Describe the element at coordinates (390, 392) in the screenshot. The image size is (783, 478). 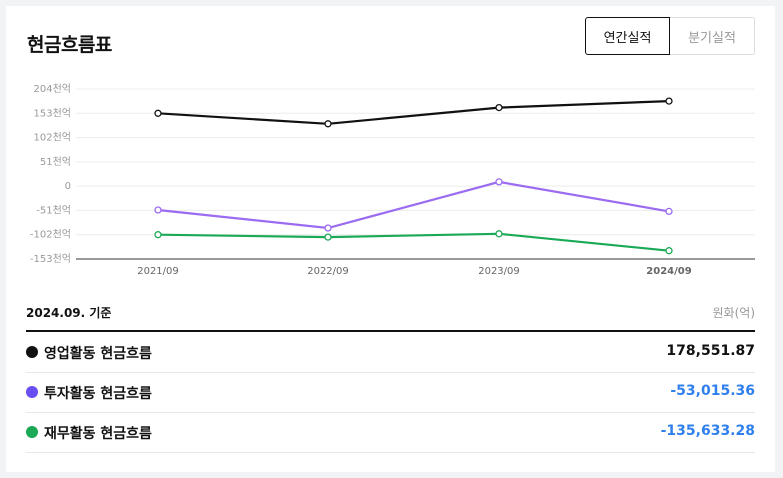
I see `table-row: 투자활동 현금흐름 -53,015.36` at that location.